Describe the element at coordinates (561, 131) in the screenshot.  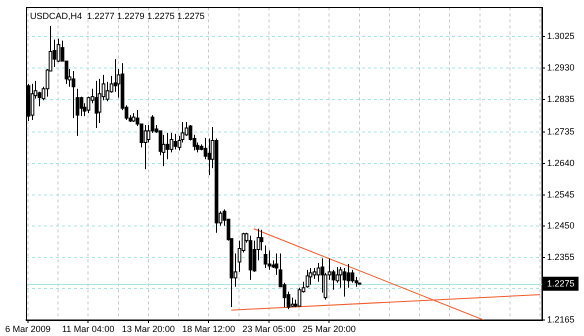
I see `y-tick-label: 1.2735` at that location.